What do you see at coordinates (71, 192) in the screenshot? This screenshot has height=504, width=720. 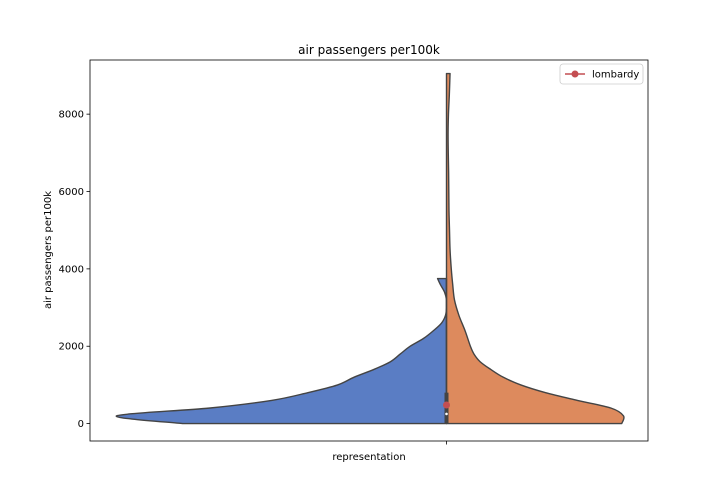 I see `y-tick-label: 6000` at bounding box center [71, 192].